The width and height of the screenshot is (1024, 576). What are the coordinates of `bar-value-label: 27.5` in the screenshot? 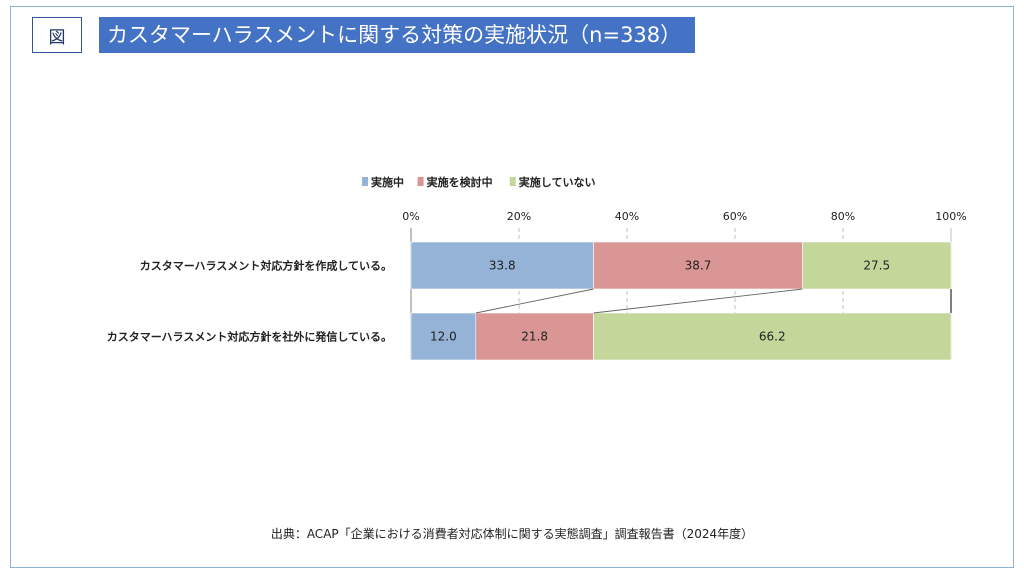 It's located at (876, 266).